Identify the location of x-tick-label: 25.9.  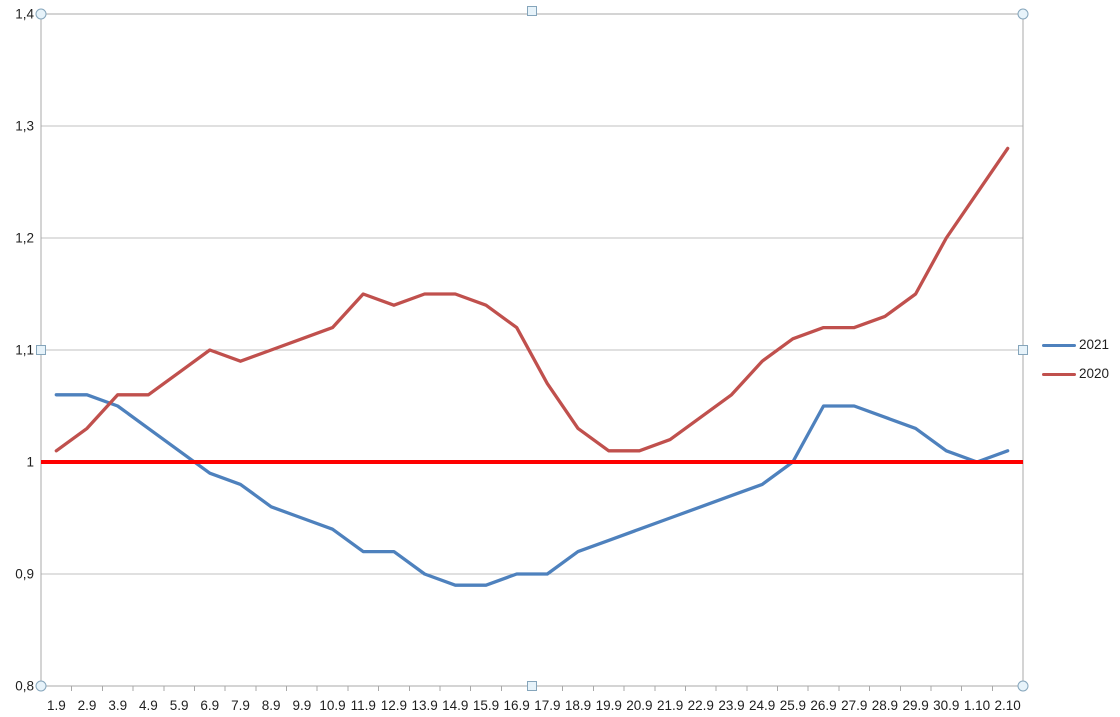
(793, 705).